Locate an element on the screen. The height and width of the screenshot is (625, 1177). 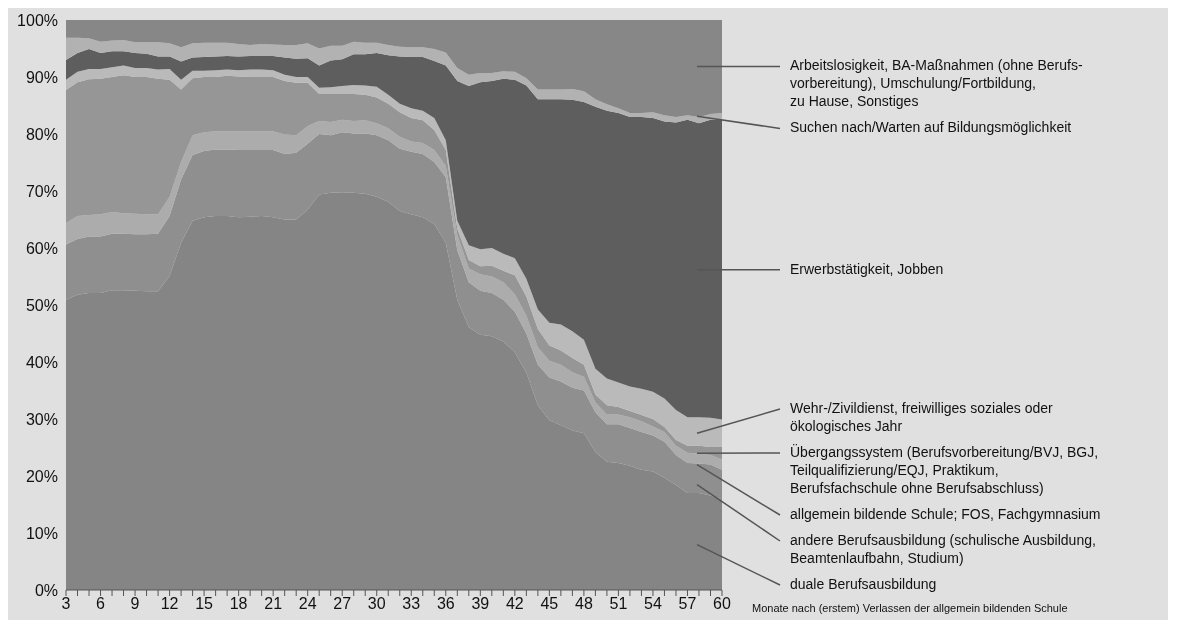
x-tick-label: 15 is located at coordinates (204, 604).